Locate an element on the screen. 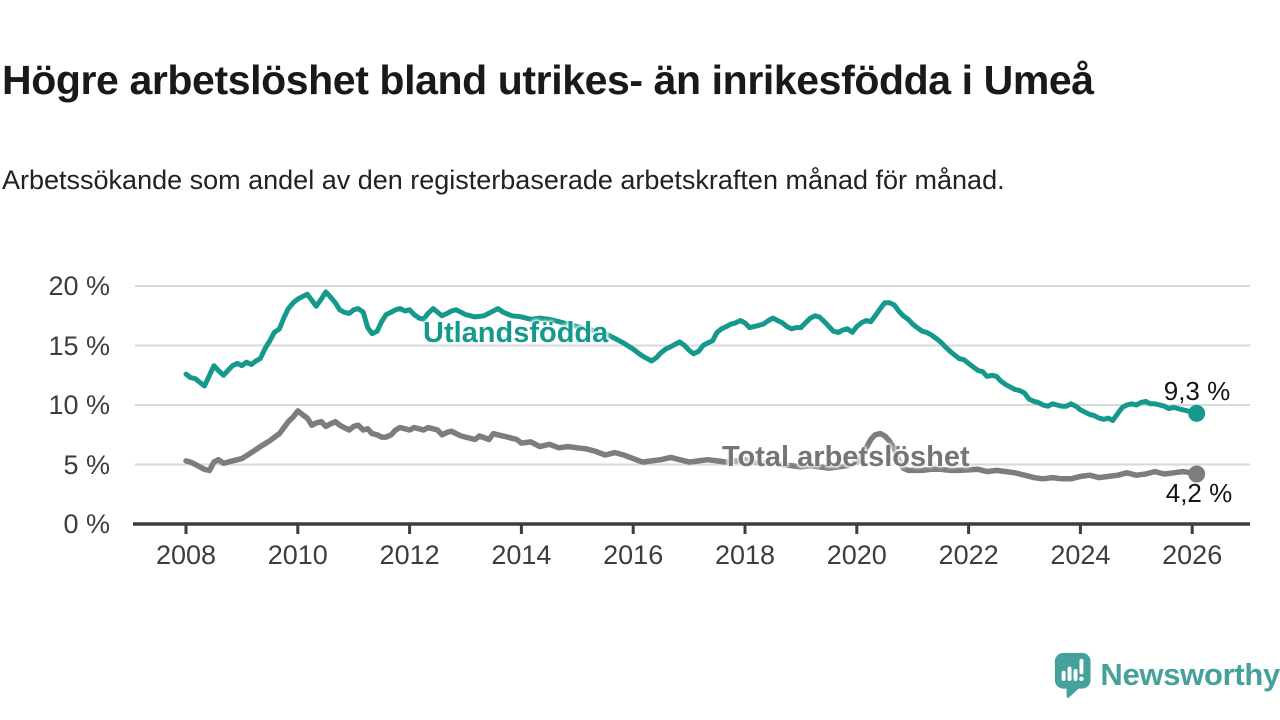 The image size is (1280, 720). y-axis-label: 20 % is located at coordinates (79, 286).